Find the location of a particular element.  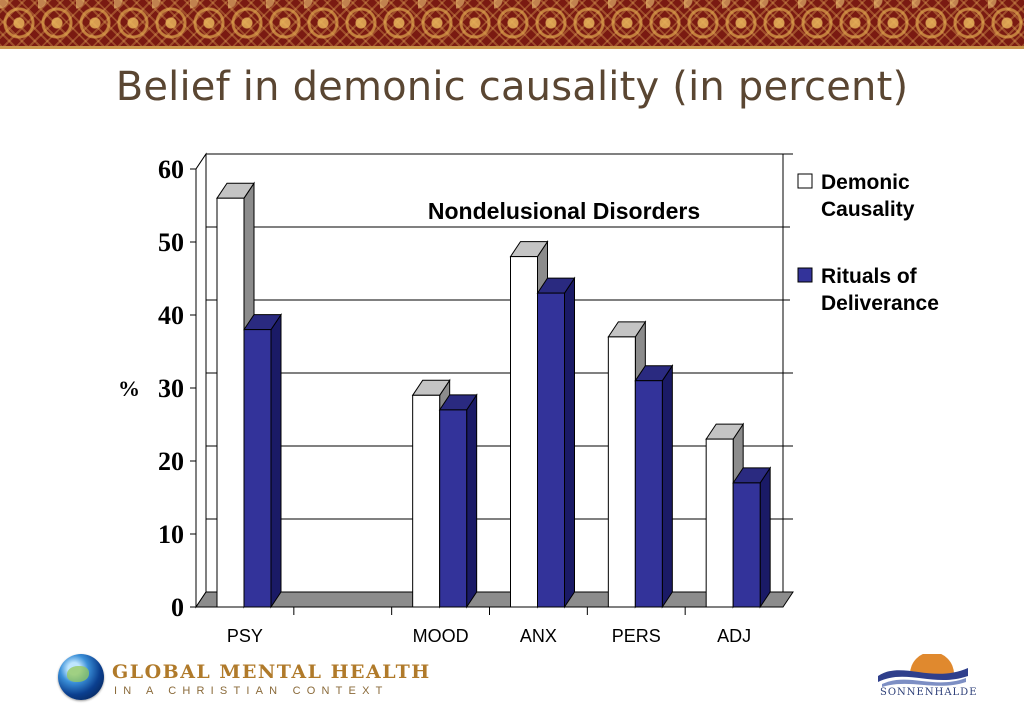

legend-label: Demonic is located at coordinates (865, 182).